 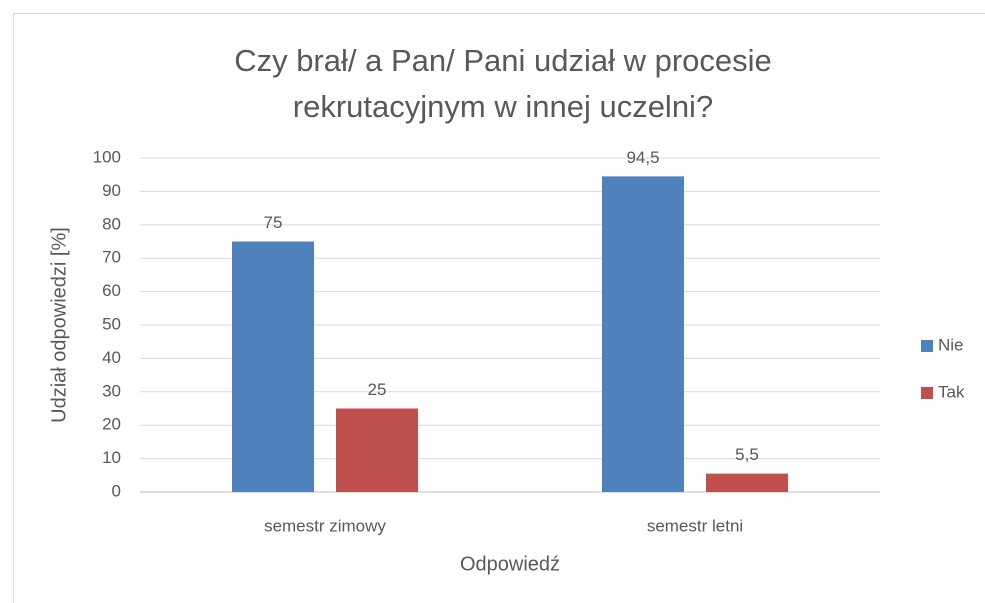 What do you see at coordinates (747, 454) in the screenshot?
I see `value-label: 5,5` at bounding box center [747, 454].